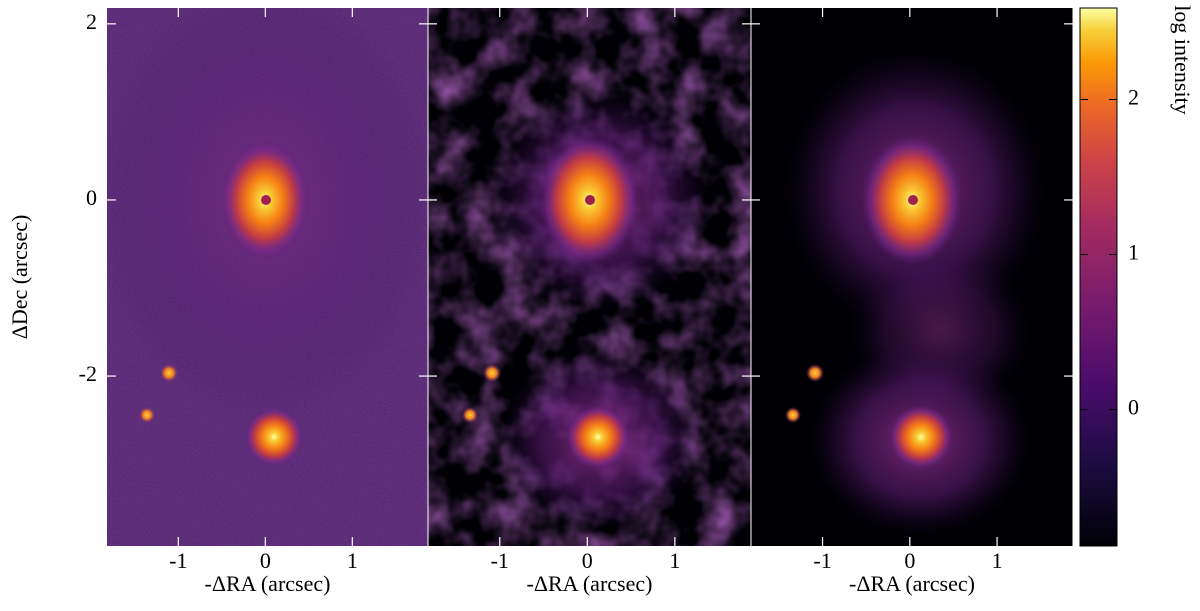 This screenshot has height=611, width=1200. I want to click on colorbar-label: log intensity, so click(1182, 59).